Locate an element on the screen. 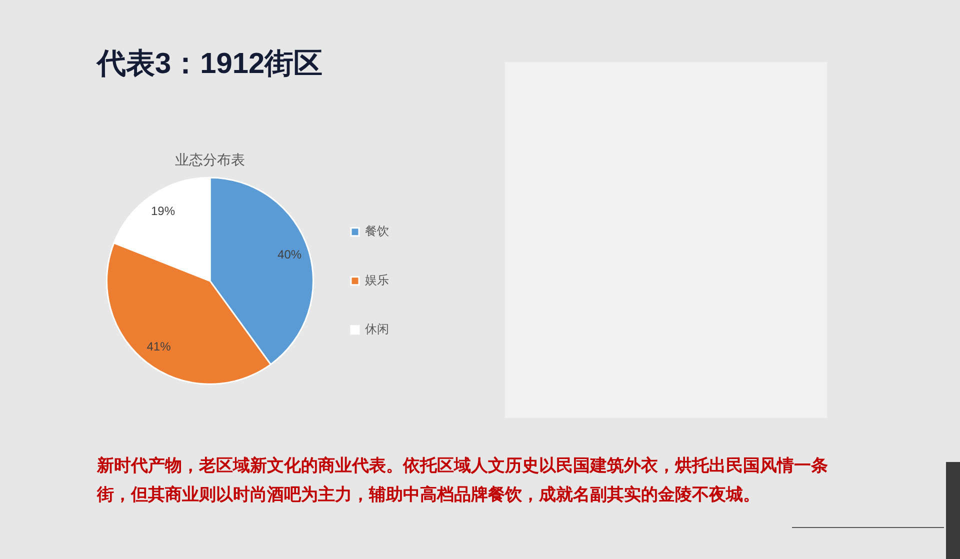 This screenshot has width=960, height=559. data-label: 41% is located at coordinates (159, 346).